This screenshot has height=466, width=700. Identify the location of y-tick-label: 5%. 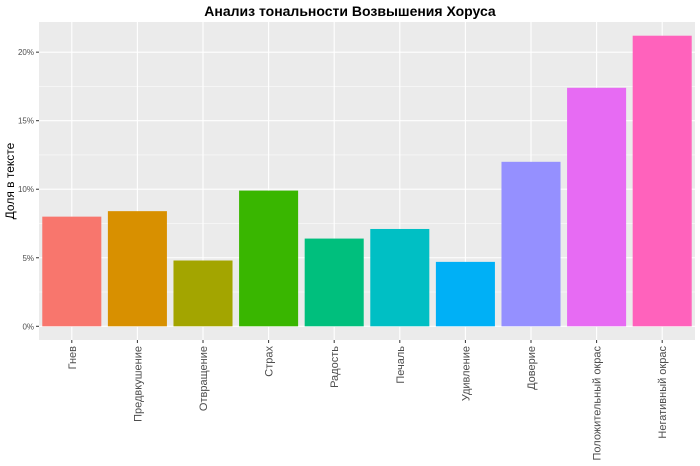
(28, 258).